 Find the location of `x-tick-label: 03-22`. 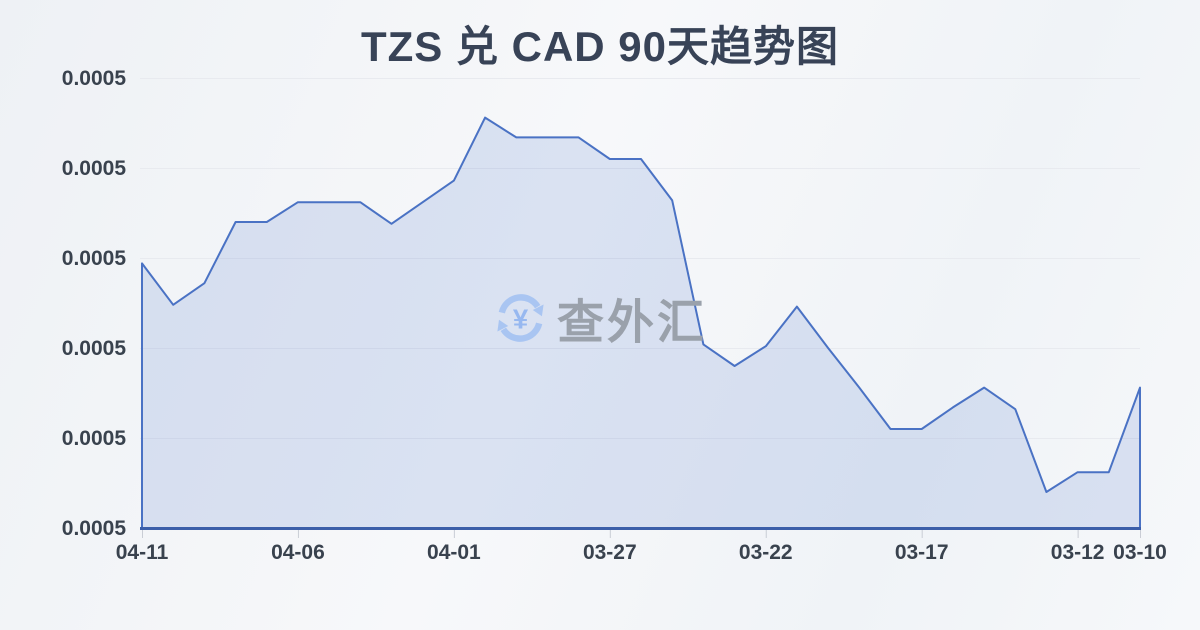

x-tick-label: 03-22 is located at coordinates (766, 552).